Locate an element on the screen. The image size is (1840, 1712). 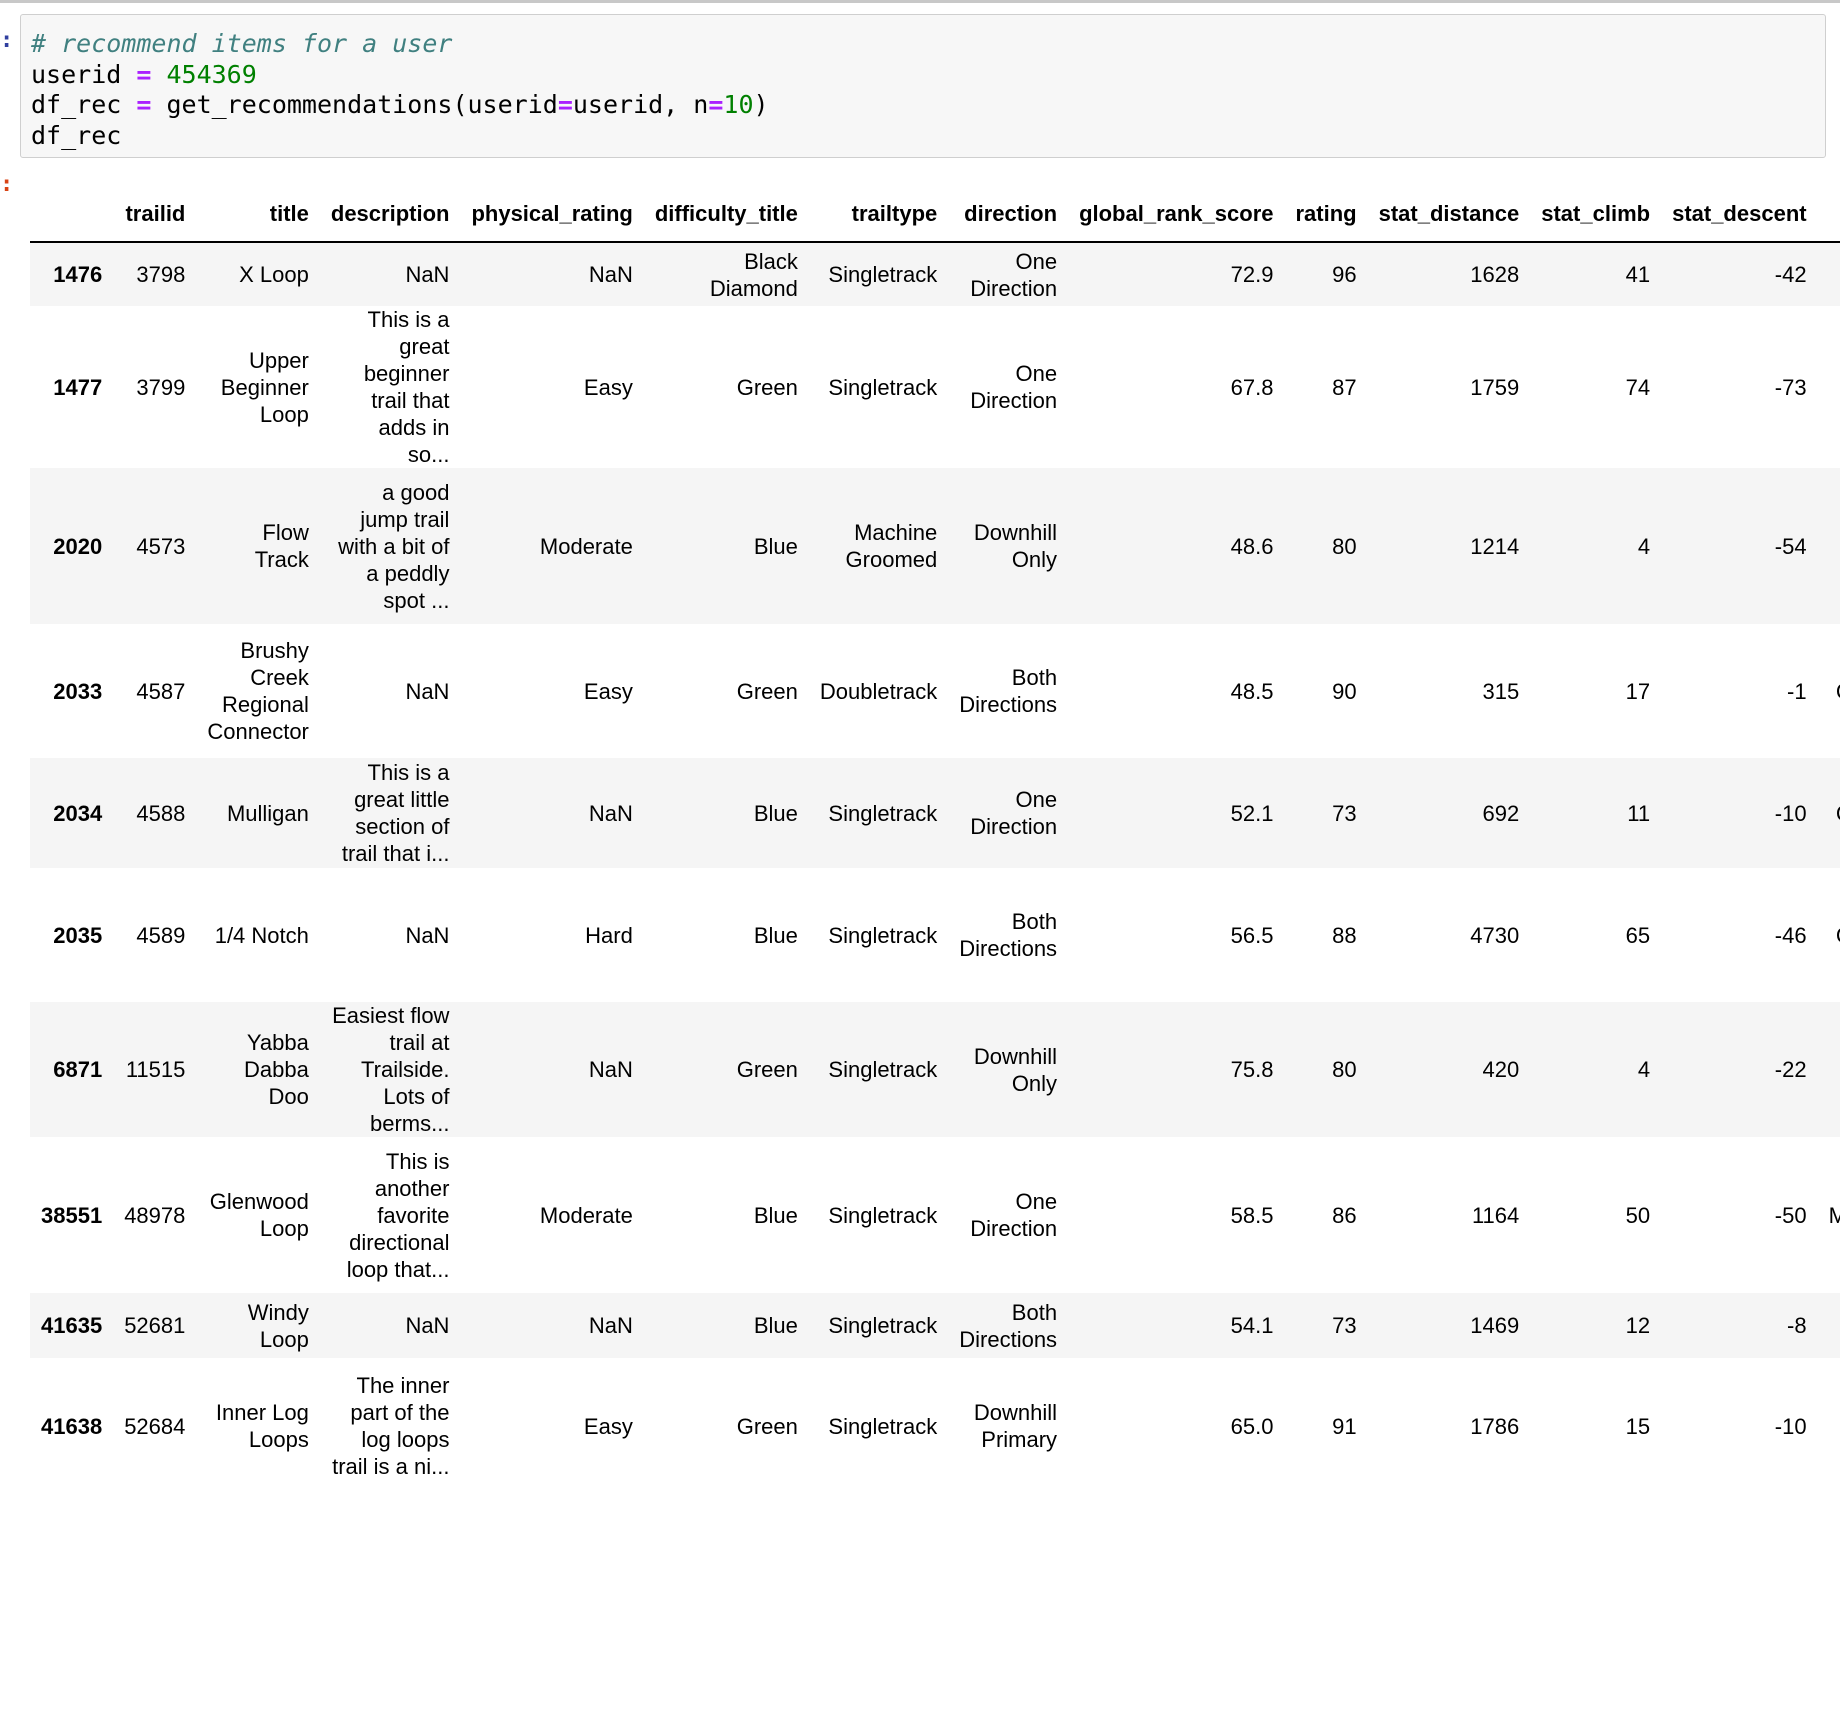
header-trailtype: trailtype is located at coordinates (878, 214).